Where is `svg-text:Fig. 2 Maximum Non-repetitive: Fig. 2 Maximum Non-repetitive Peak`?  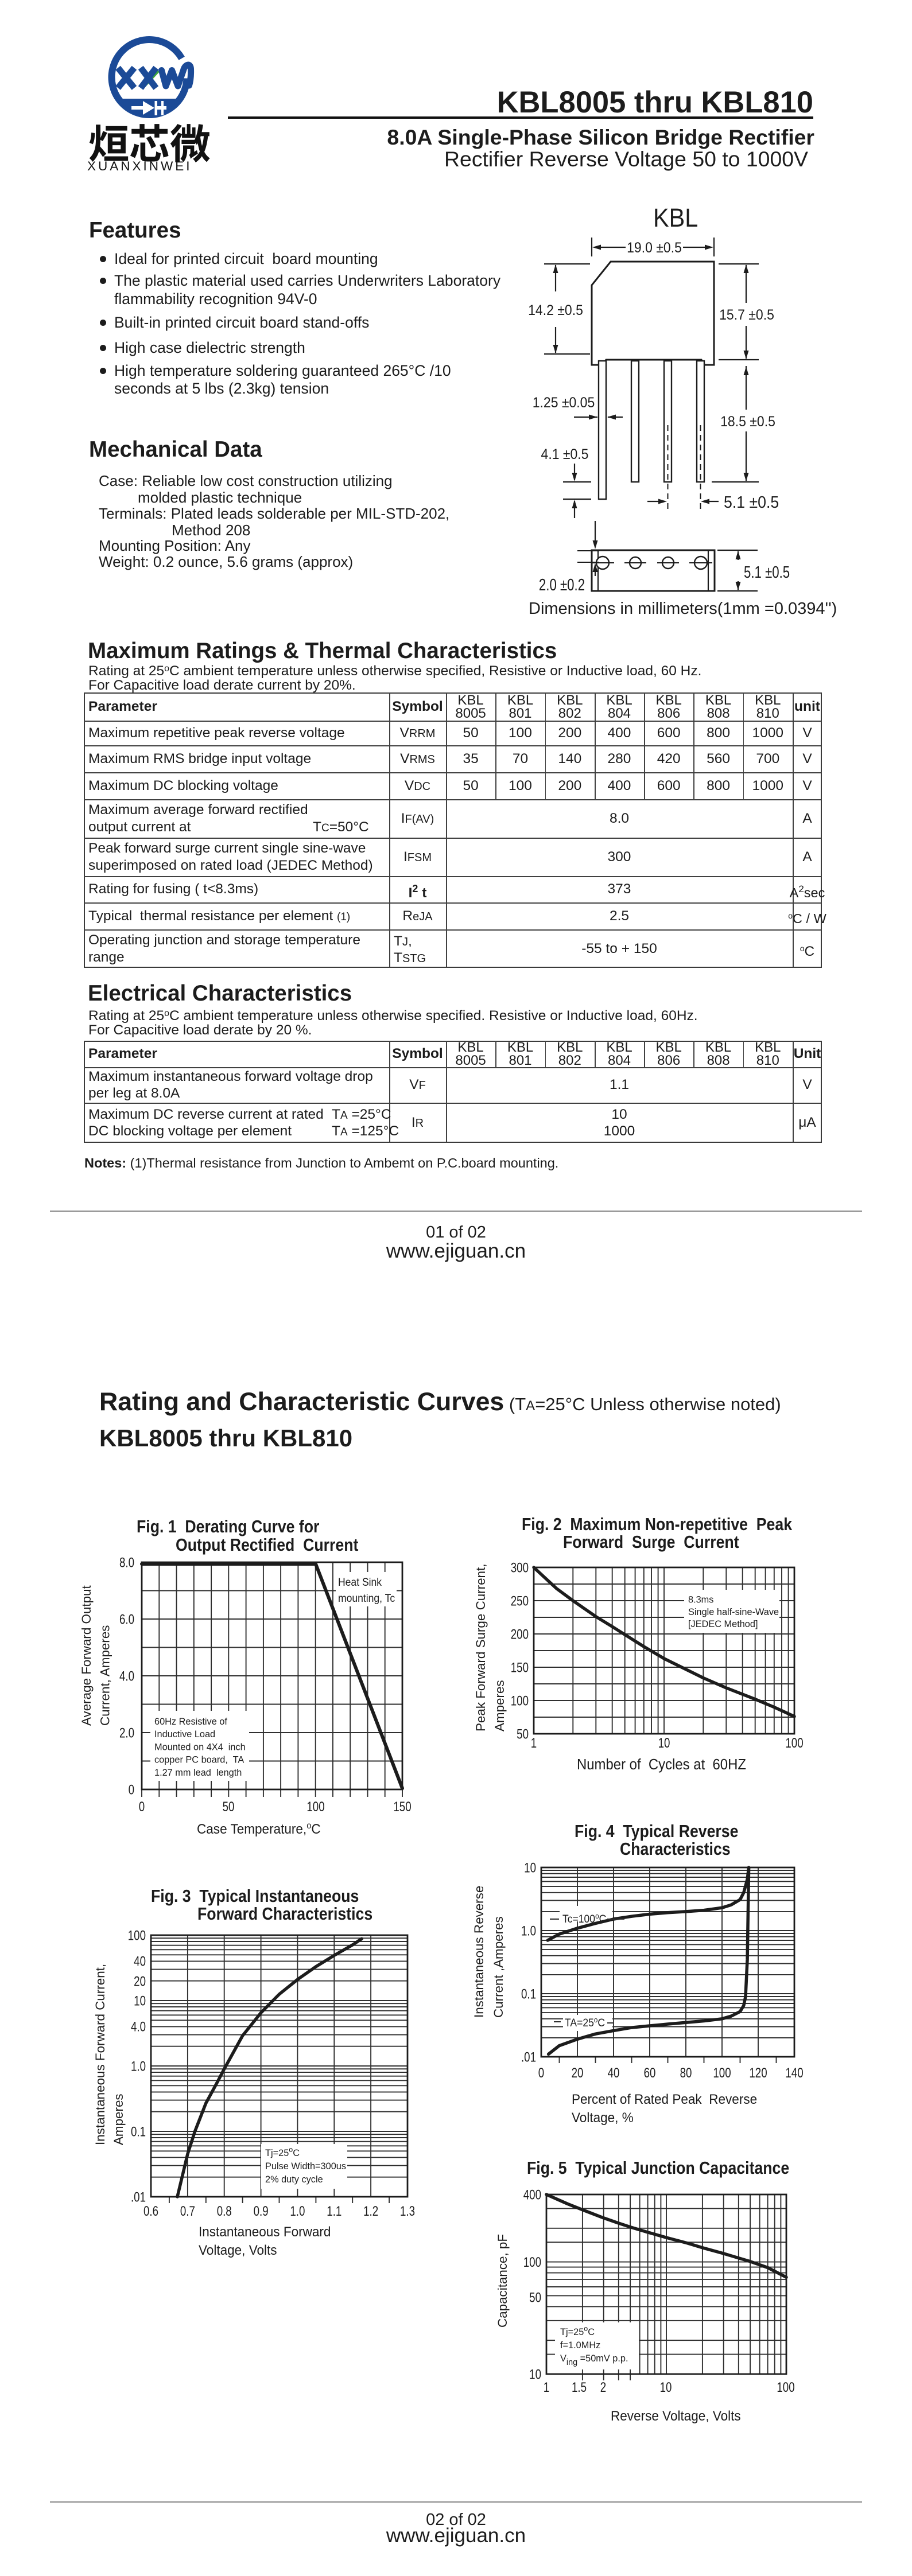
svg-text:Fig. 2 Maximum Non-repetitive: Fig. 2 Maximum Non-repetitive Peak is located at coordinates (657, 1525).